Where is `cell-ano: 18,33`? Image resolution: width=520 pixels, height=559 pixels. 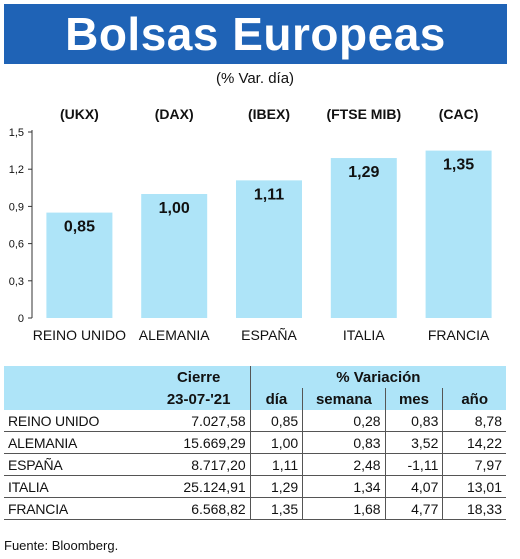
cell-ano: 18,33 is located at coordinates (474, 508).